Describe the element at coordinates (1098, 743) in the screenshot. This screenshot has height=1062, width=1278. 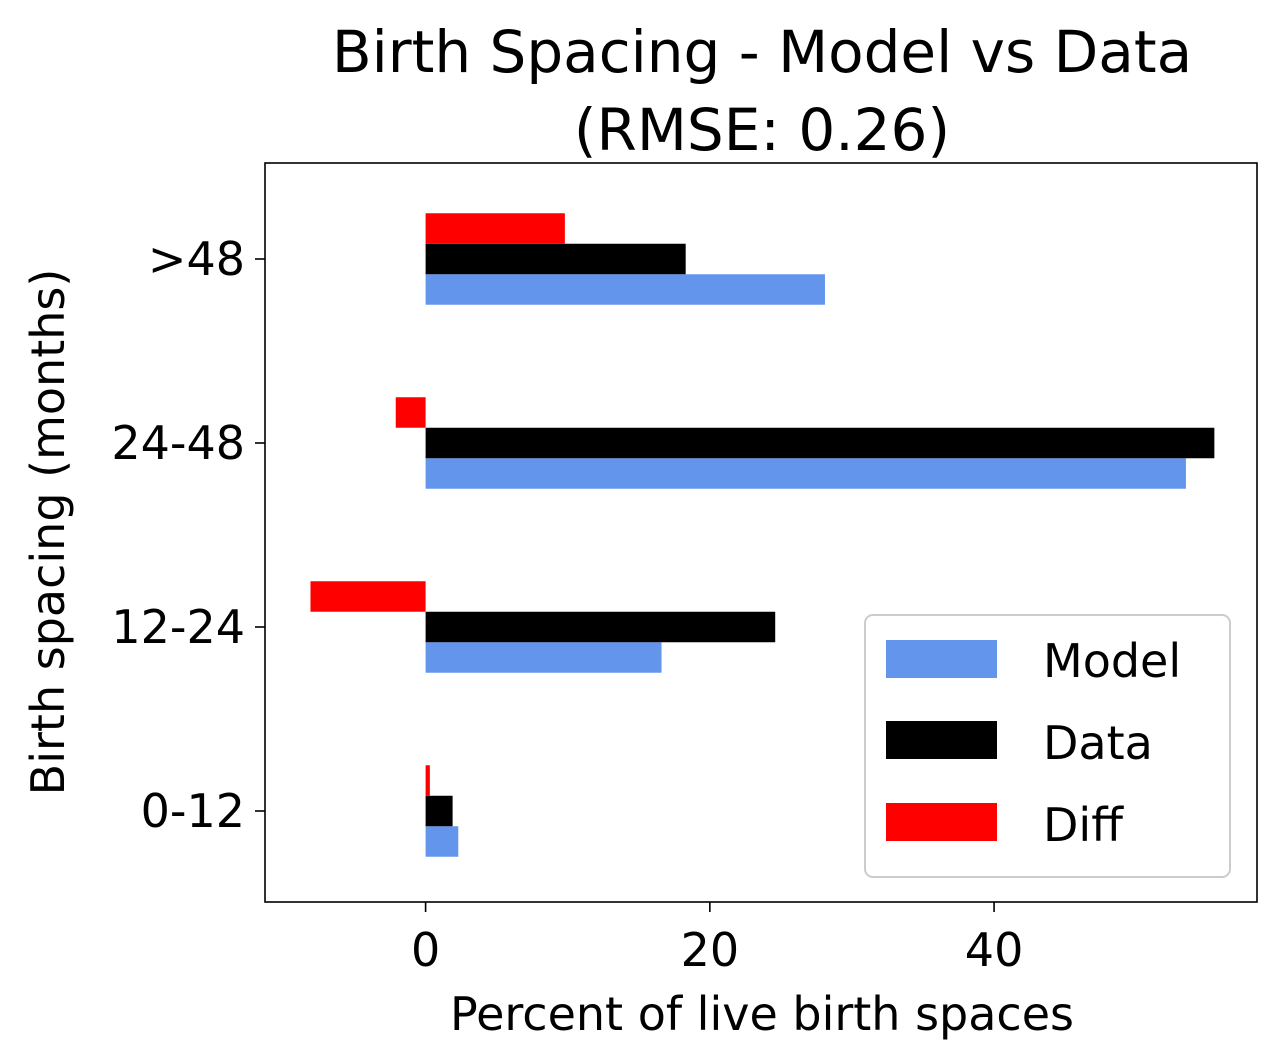
I see `legend-label-data: Data` at that location.